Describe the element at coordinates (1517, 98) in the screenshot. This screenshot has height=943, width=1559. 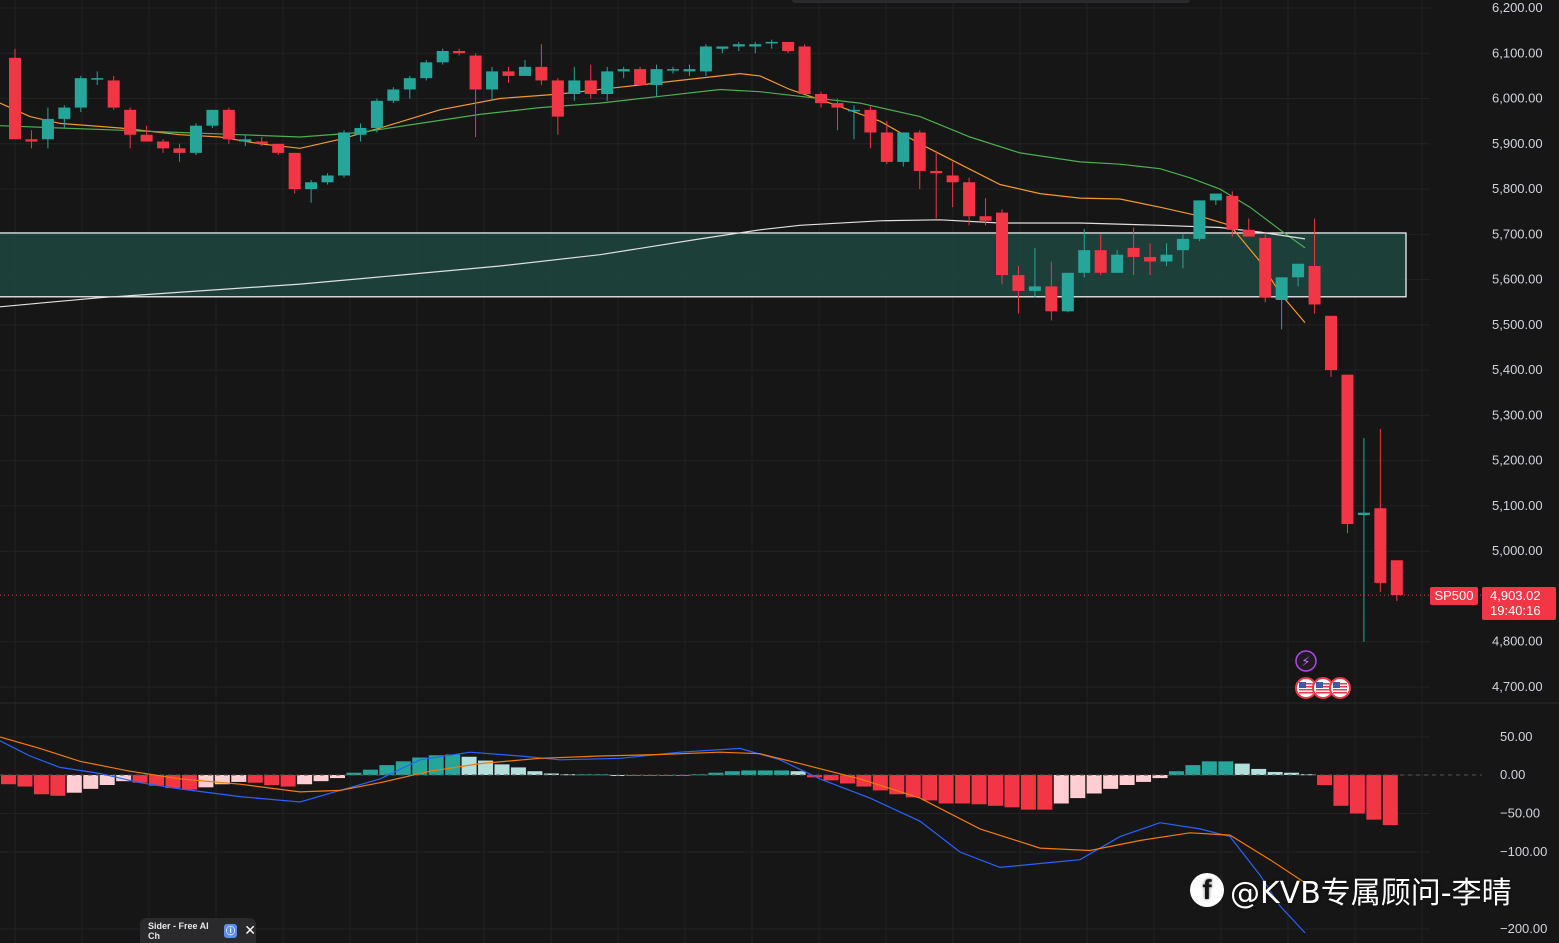
I see `price-tick-label: 6,000.00` at that location.